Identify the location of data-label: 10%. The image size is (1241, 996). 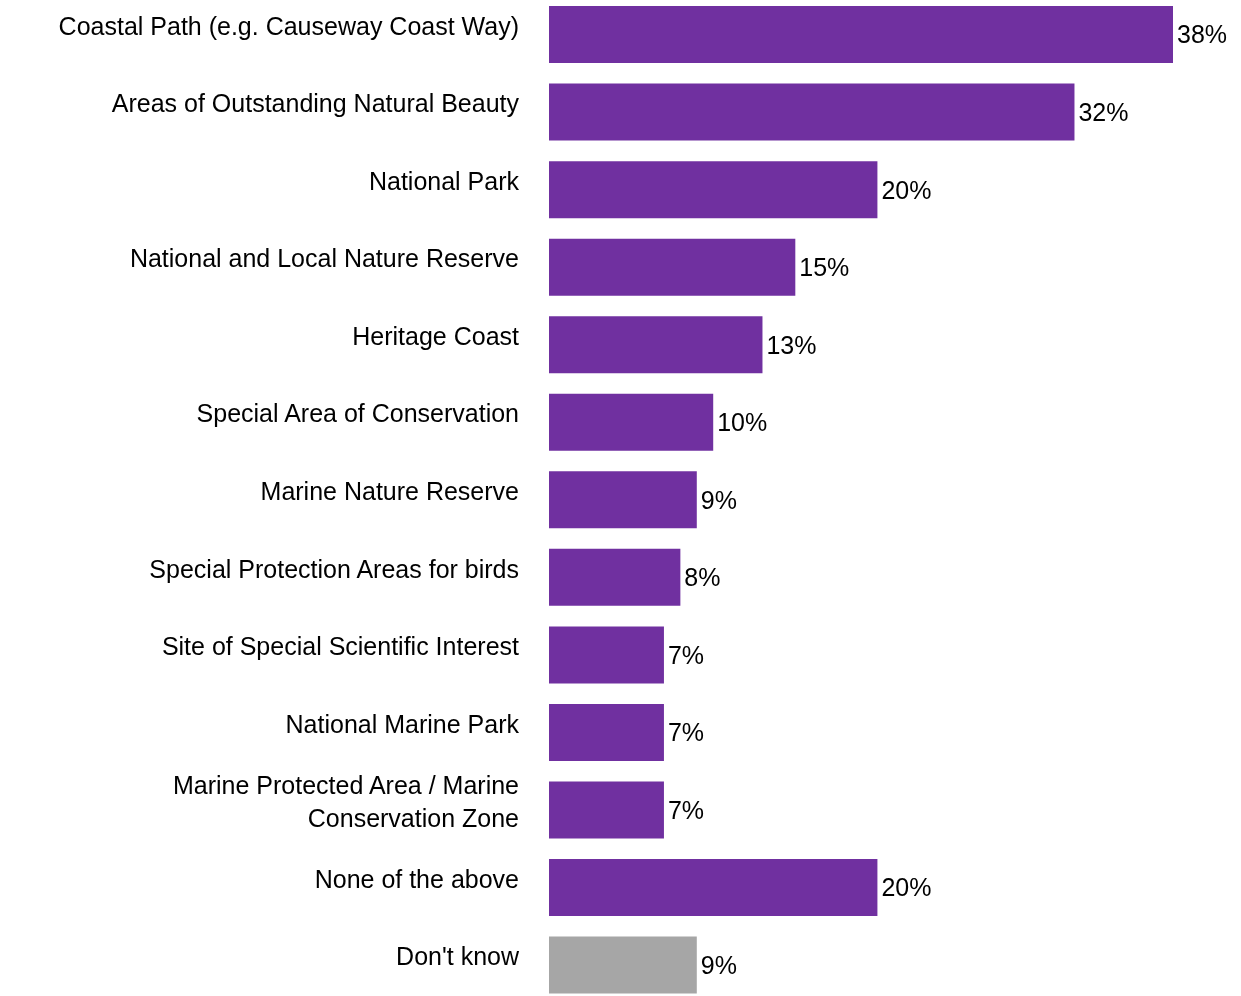
(742, 422).